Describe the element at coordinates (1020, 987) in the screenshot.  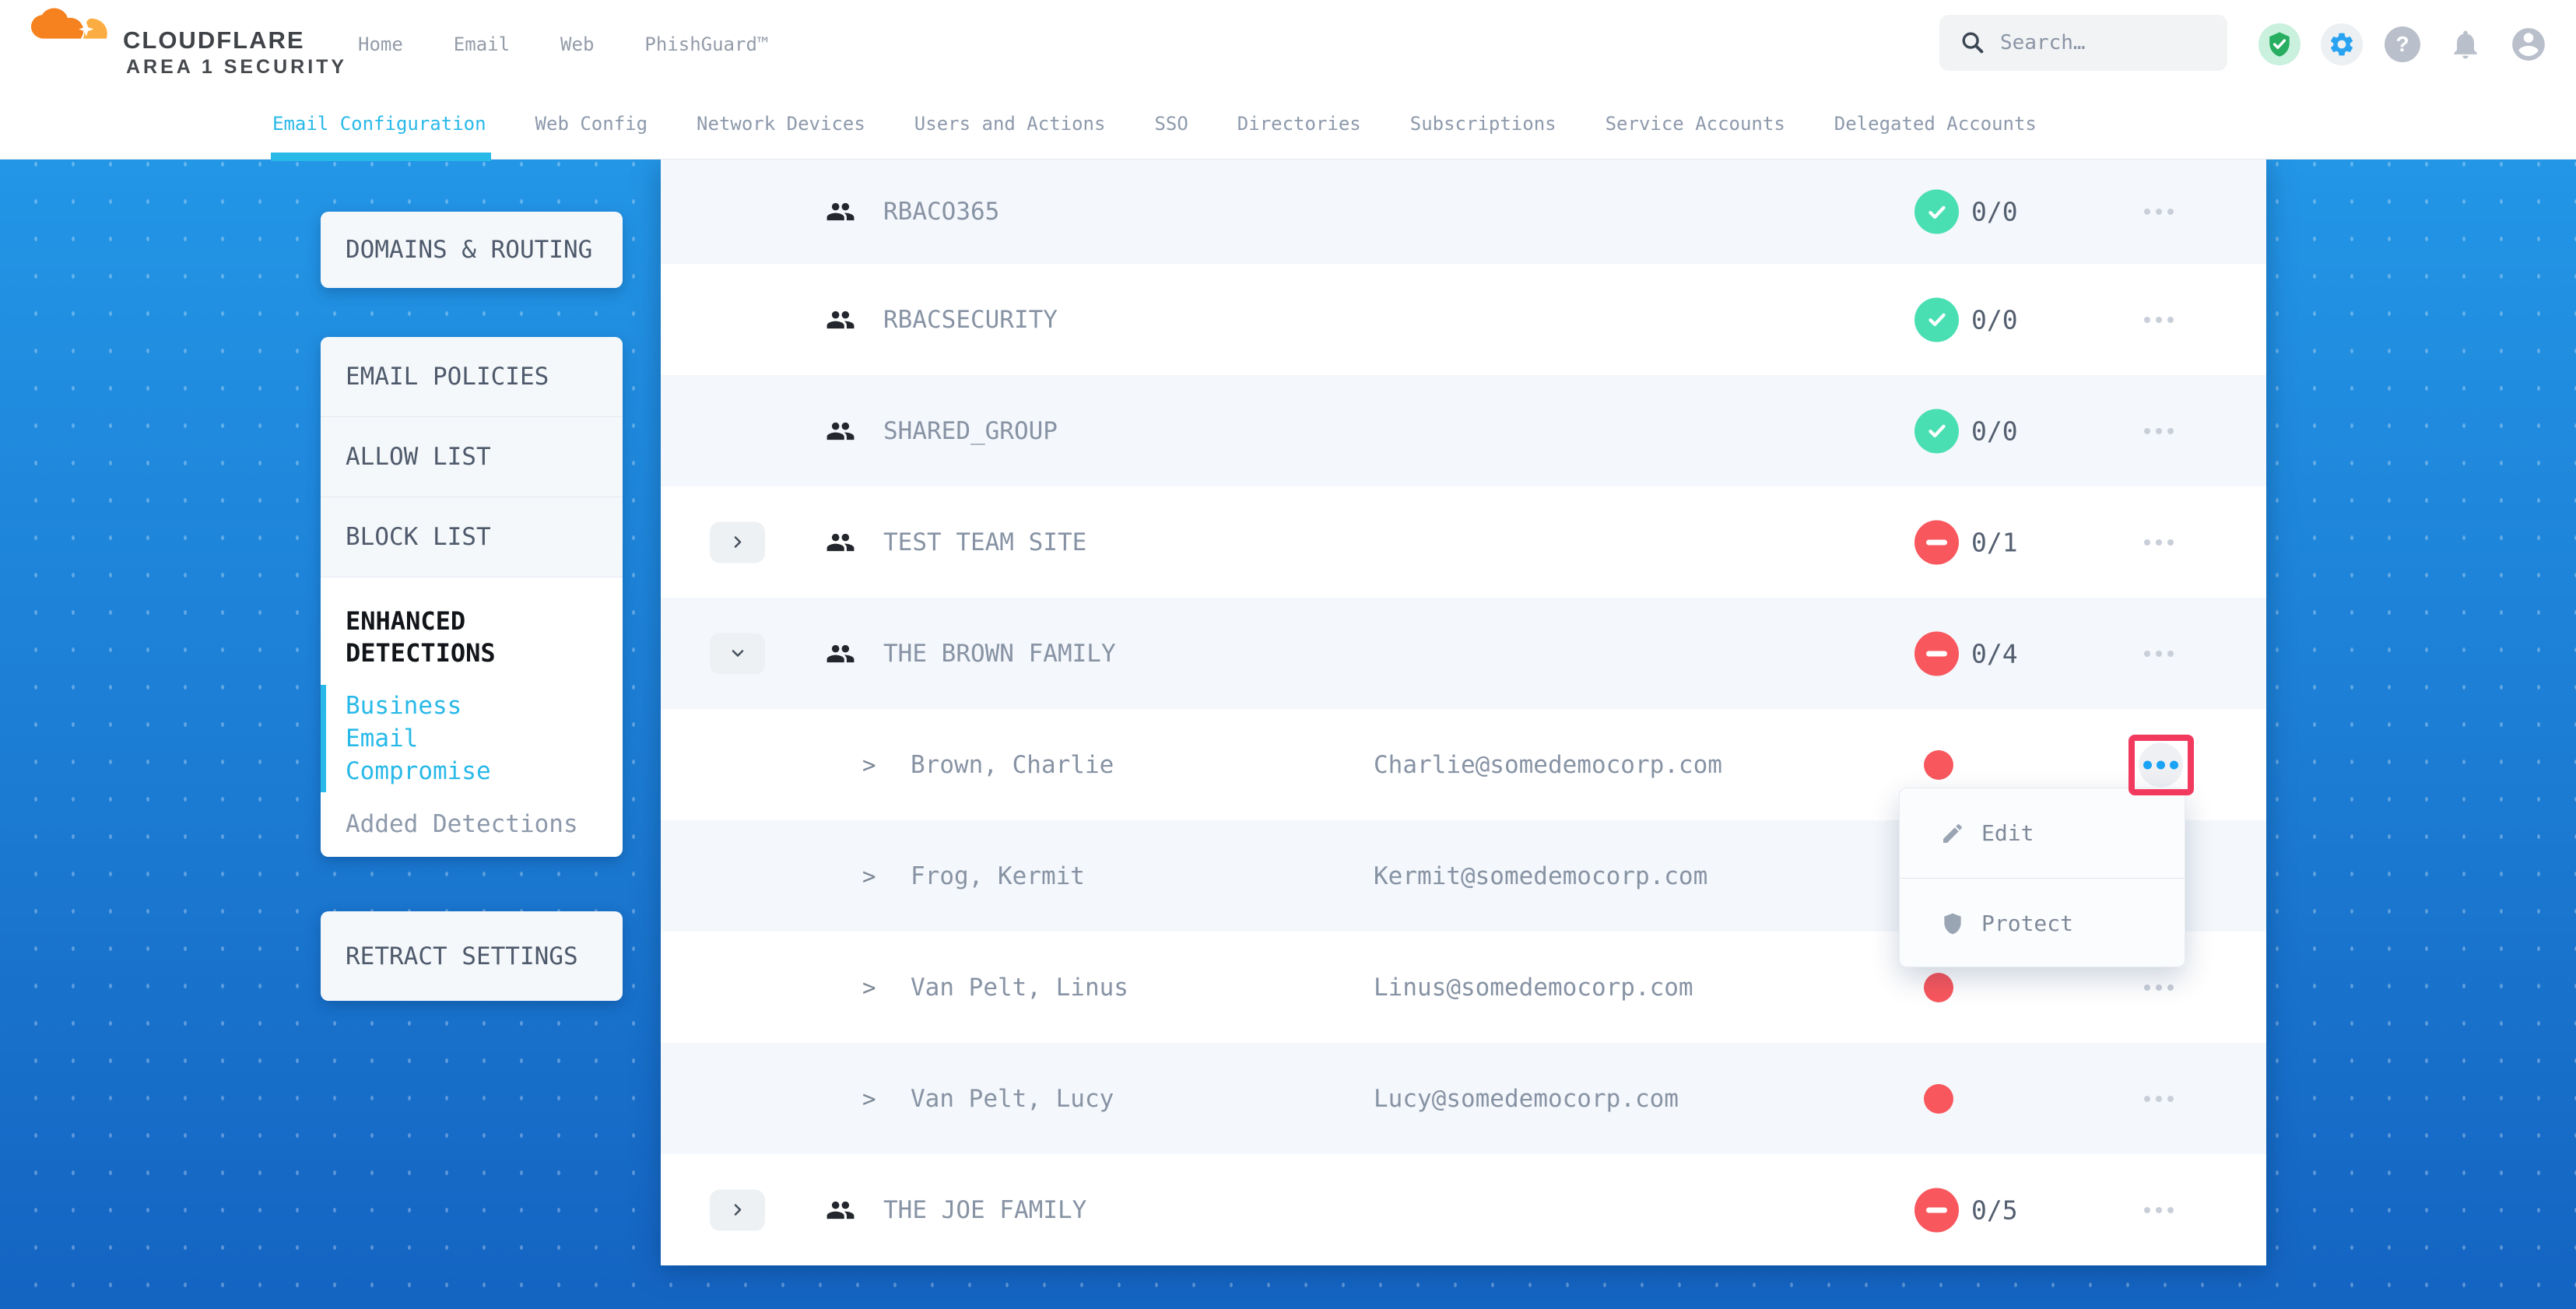
I see `member-name: Van Pelt, Linus` at that location.